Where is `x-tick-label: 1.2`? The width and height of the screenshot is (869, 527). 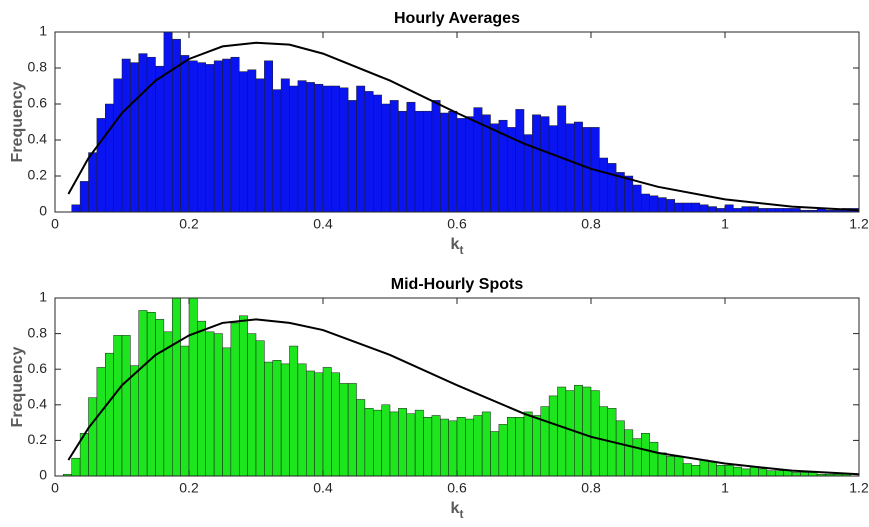
x-tick-label: 1.2 is located at coordinates (859, 488).